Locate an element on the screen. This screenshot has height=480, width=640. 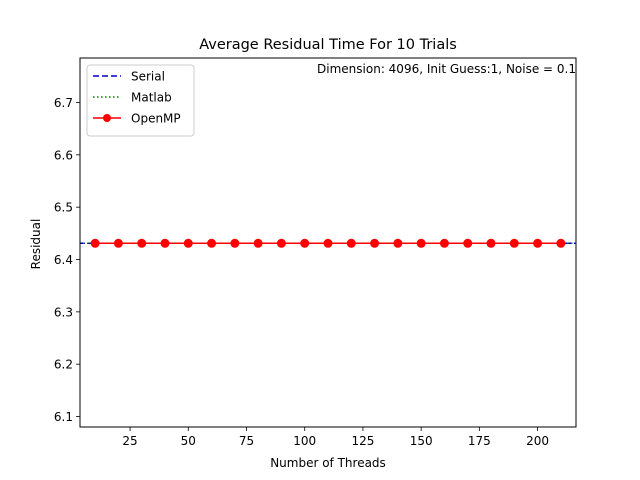
y-tick-label: 6.4 is located at coordinates (63, 260).